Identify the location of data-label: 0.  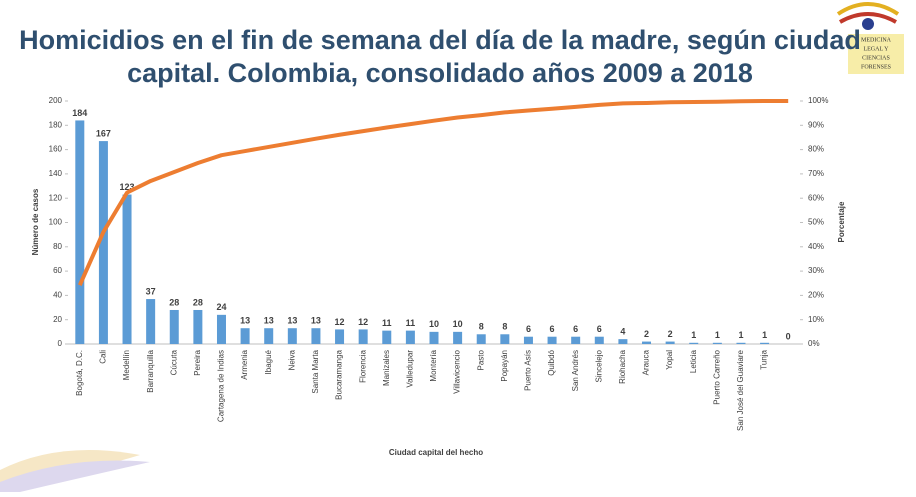
(788, 336).